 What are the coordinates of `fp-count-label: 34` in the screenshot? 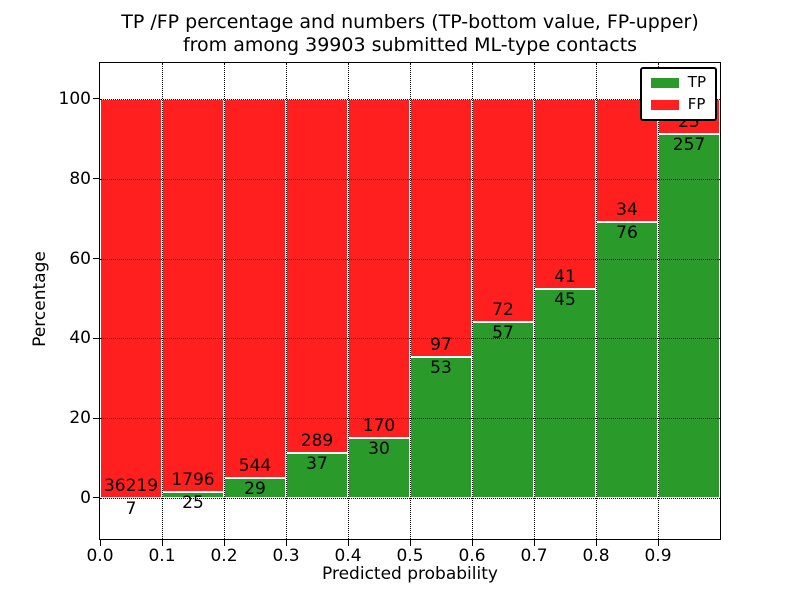 It's located at (627, 210).